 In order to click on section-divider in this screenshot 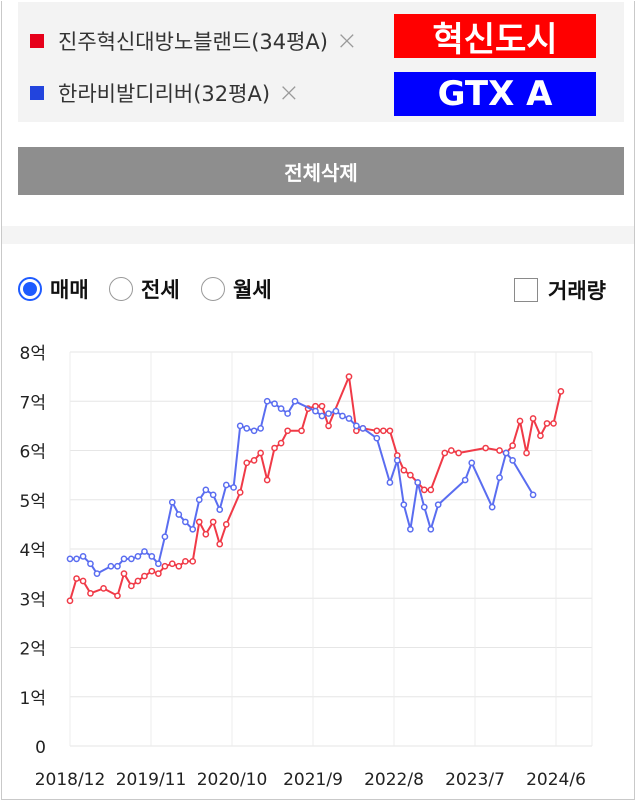, I will do `click(318, 235)`.